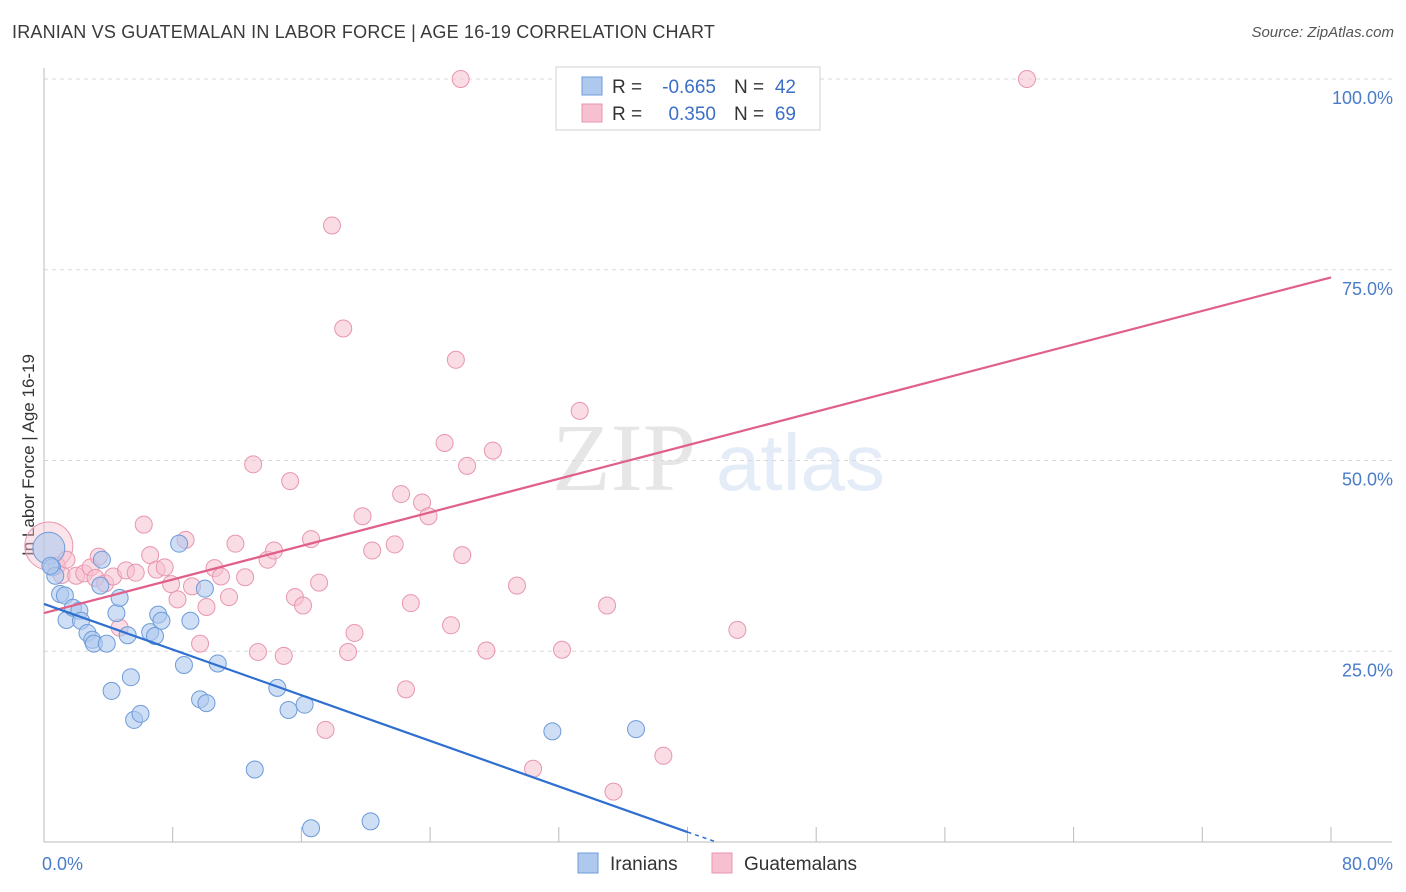 This screenshot has width=1406, height=892. I want to click on correlation-legend: R = -0.665 N = 42 R = 0.350 N = 69, so click(688, 98).